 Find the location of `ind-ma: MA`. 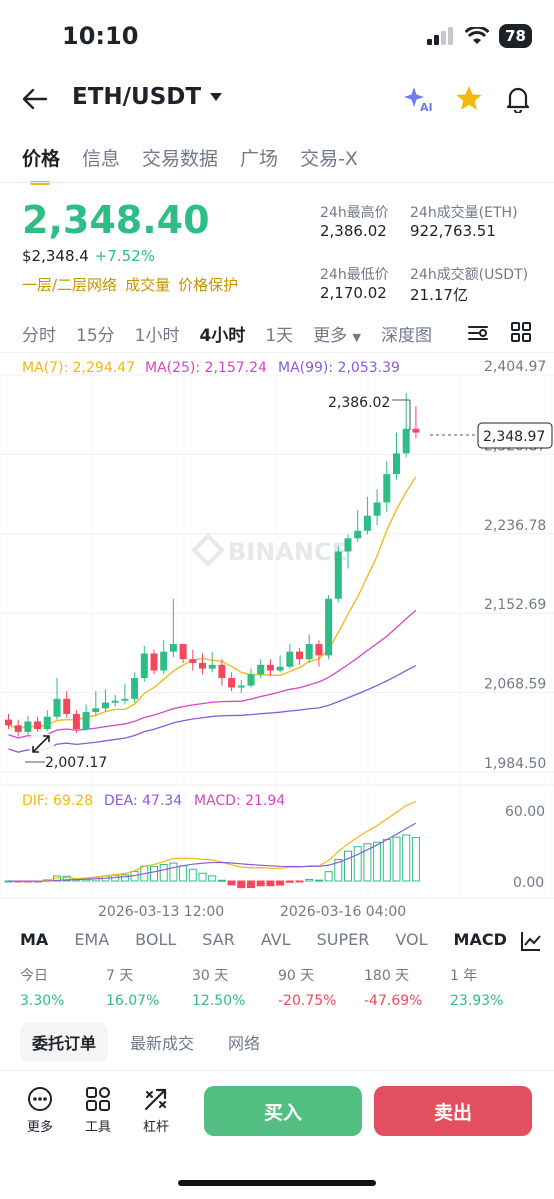

ind-ma: MA is located at coordinates (34, 939).